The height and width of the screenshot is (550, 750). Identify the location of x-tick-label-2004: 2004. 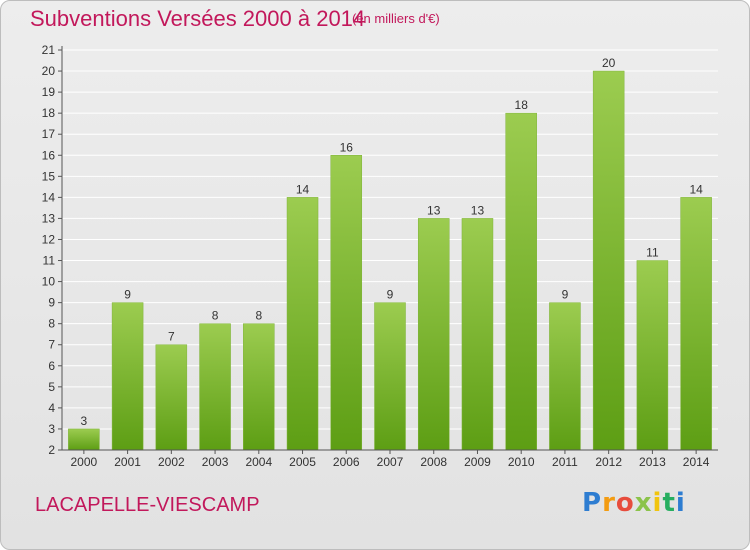
(258, 462).